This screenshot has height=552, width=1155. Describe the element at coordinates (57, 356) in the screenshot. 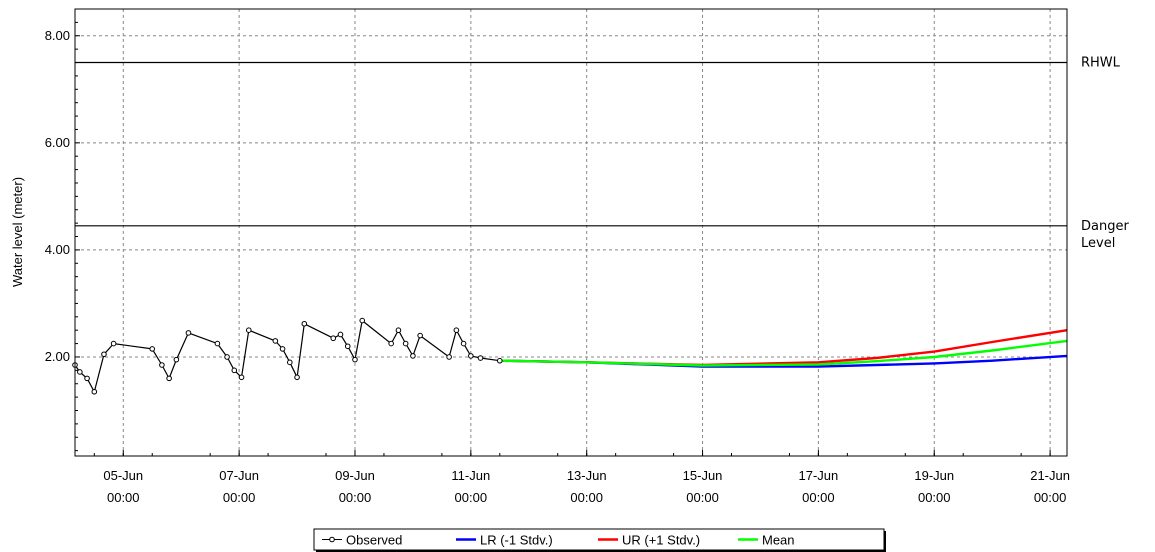

I see `y-tick-label: 2.00` at that location.